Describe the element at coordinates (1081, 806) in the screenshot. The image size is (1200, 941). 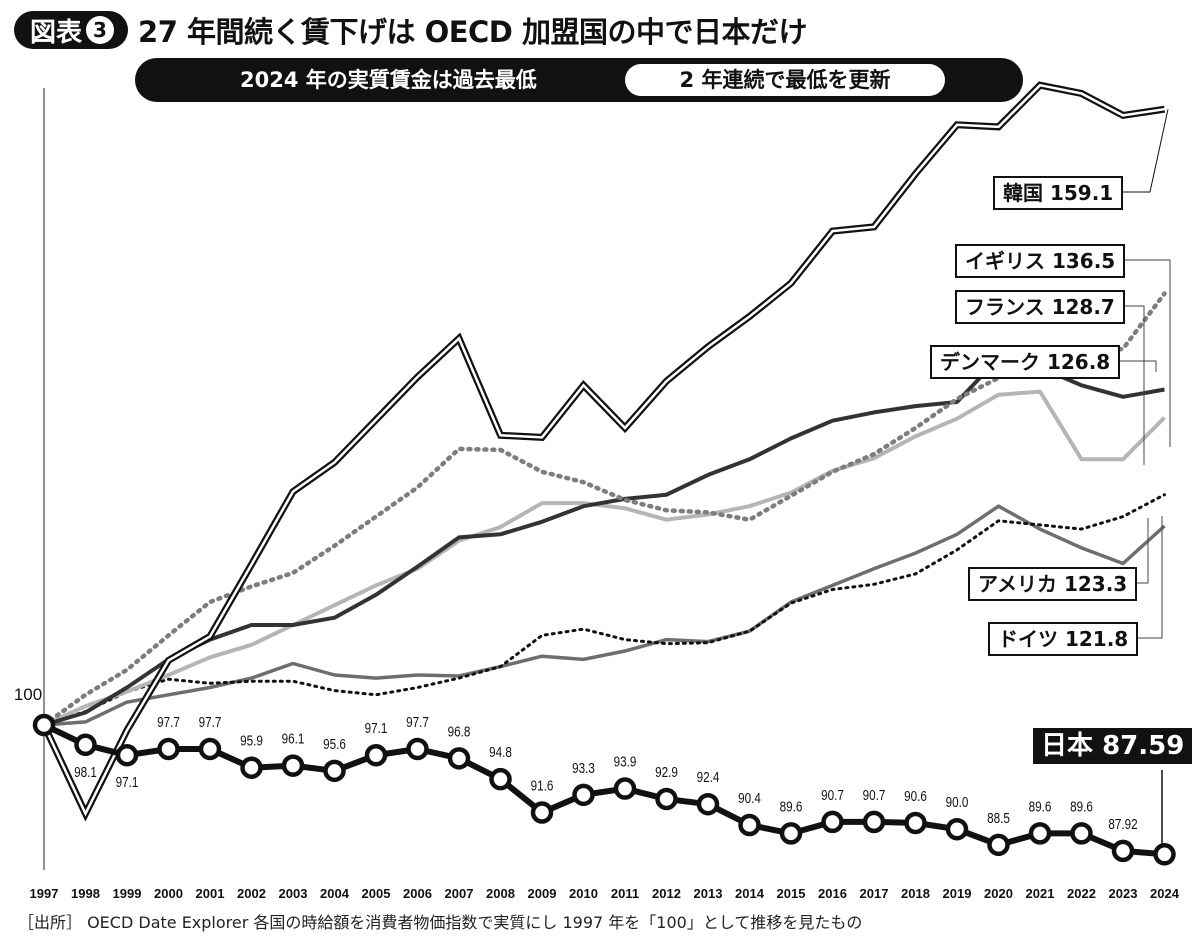
I see `japan-data-label: 89.6` at that location.